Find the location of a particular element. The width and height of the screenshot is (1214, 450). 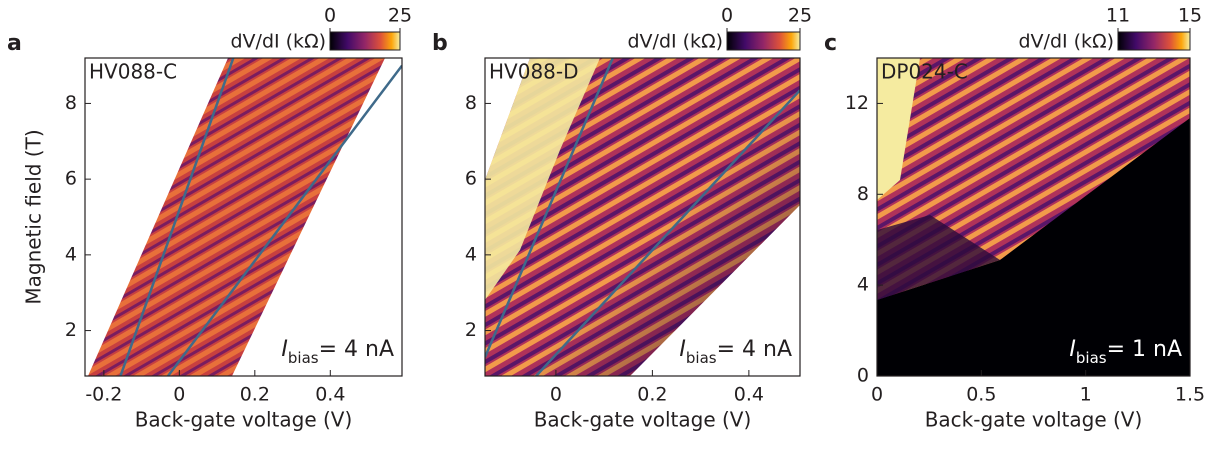

x-tick-label: 1.5 is located at coordinates (1190, 395).